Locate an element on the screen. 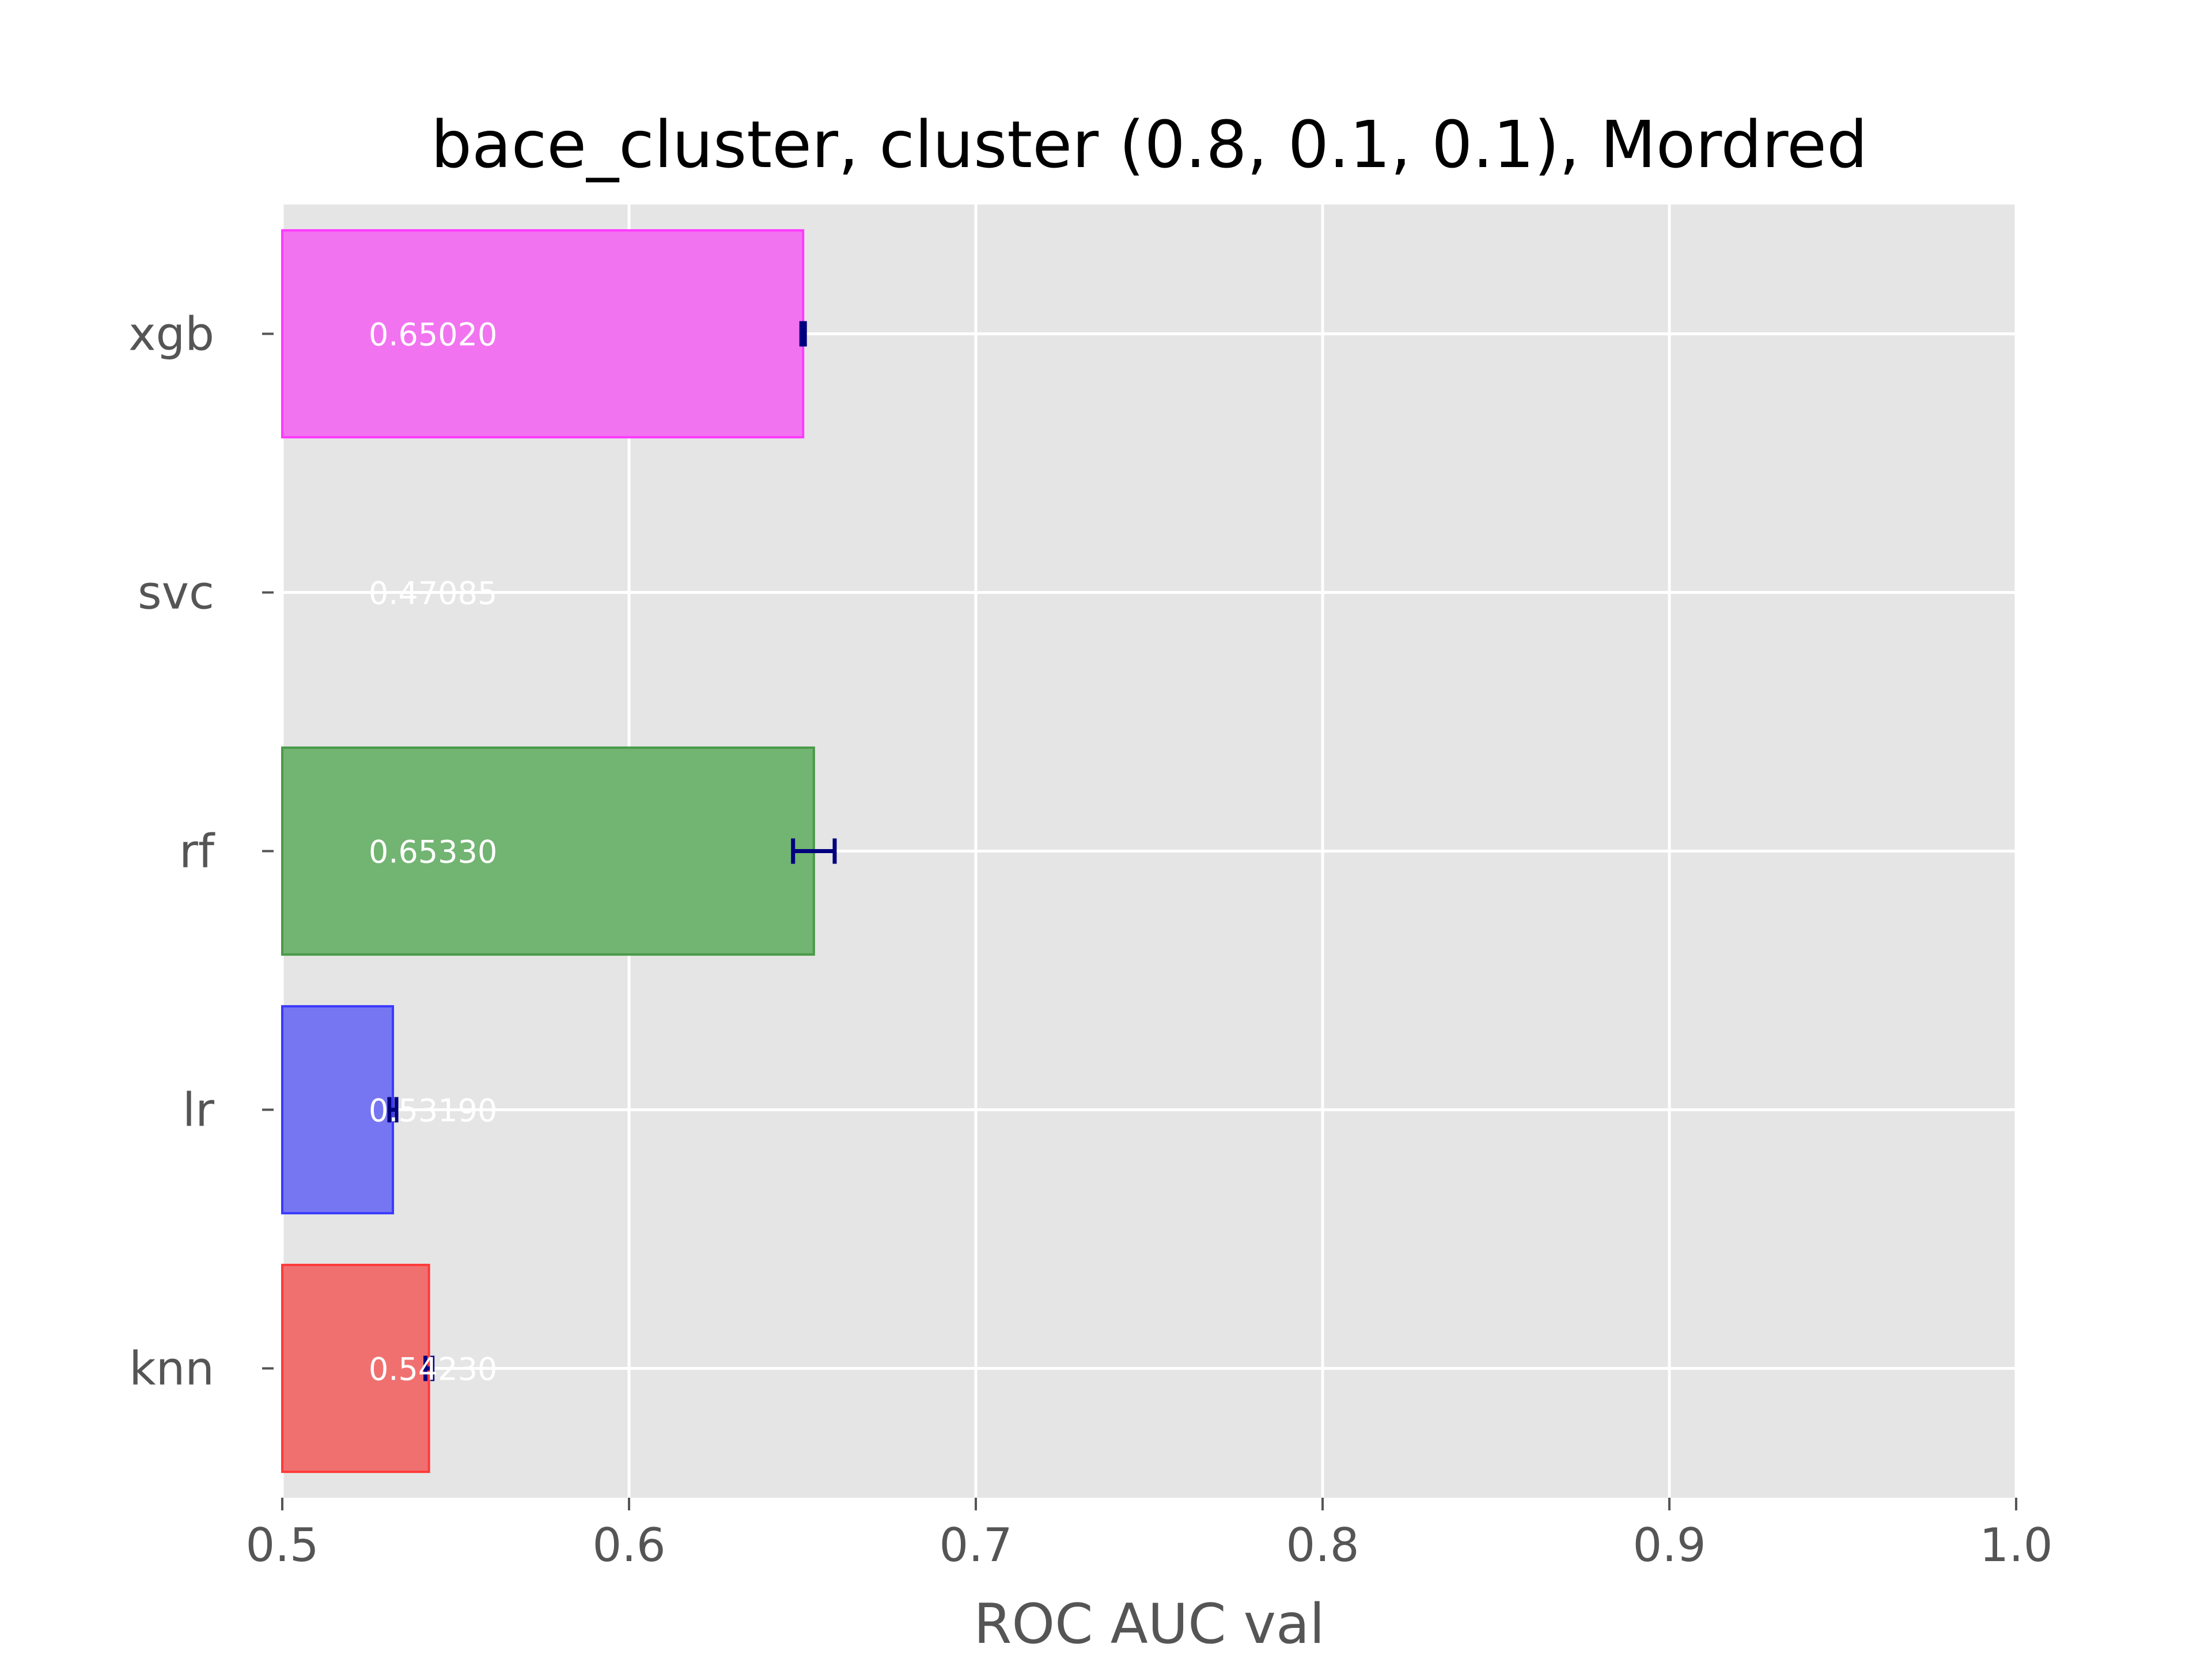  y-tick-label-lr: lr is located at coordinates (198, 1110).